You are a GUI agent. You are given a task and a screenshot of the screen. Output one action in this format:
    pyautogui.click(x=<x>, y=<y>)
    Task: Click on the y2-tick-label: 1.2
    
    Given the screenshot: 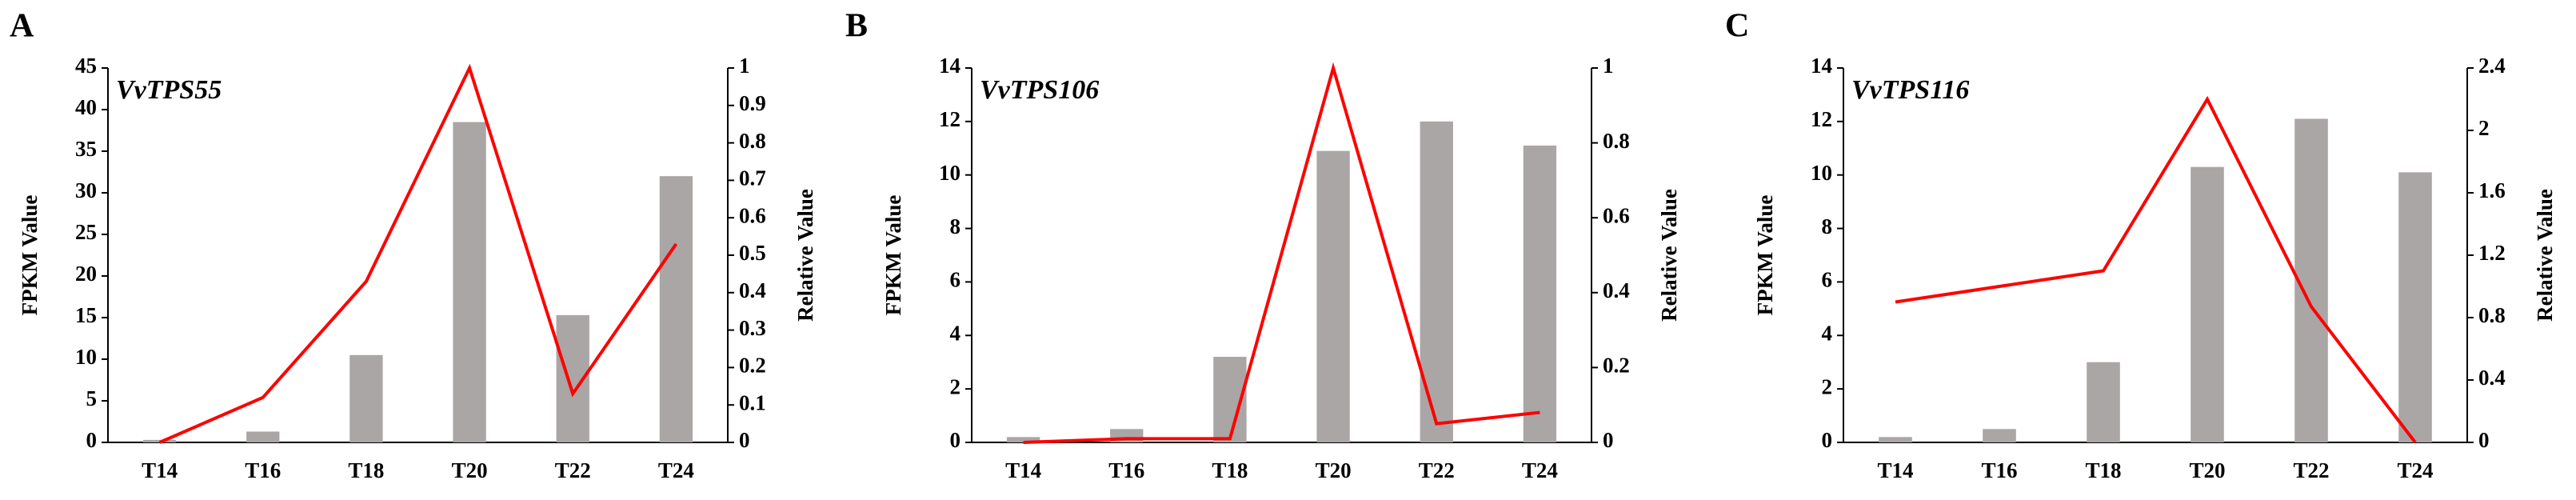 What is the action you would take?
    pyautogui.click(x=2492, y=253)
    